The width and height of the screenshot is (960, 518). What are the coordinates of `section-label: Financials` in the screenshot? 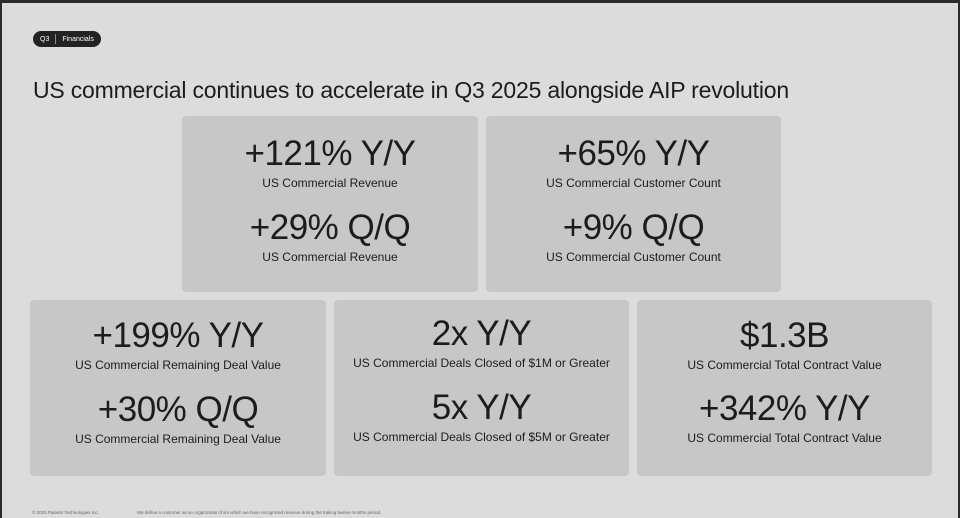 It's located at (78, 39).